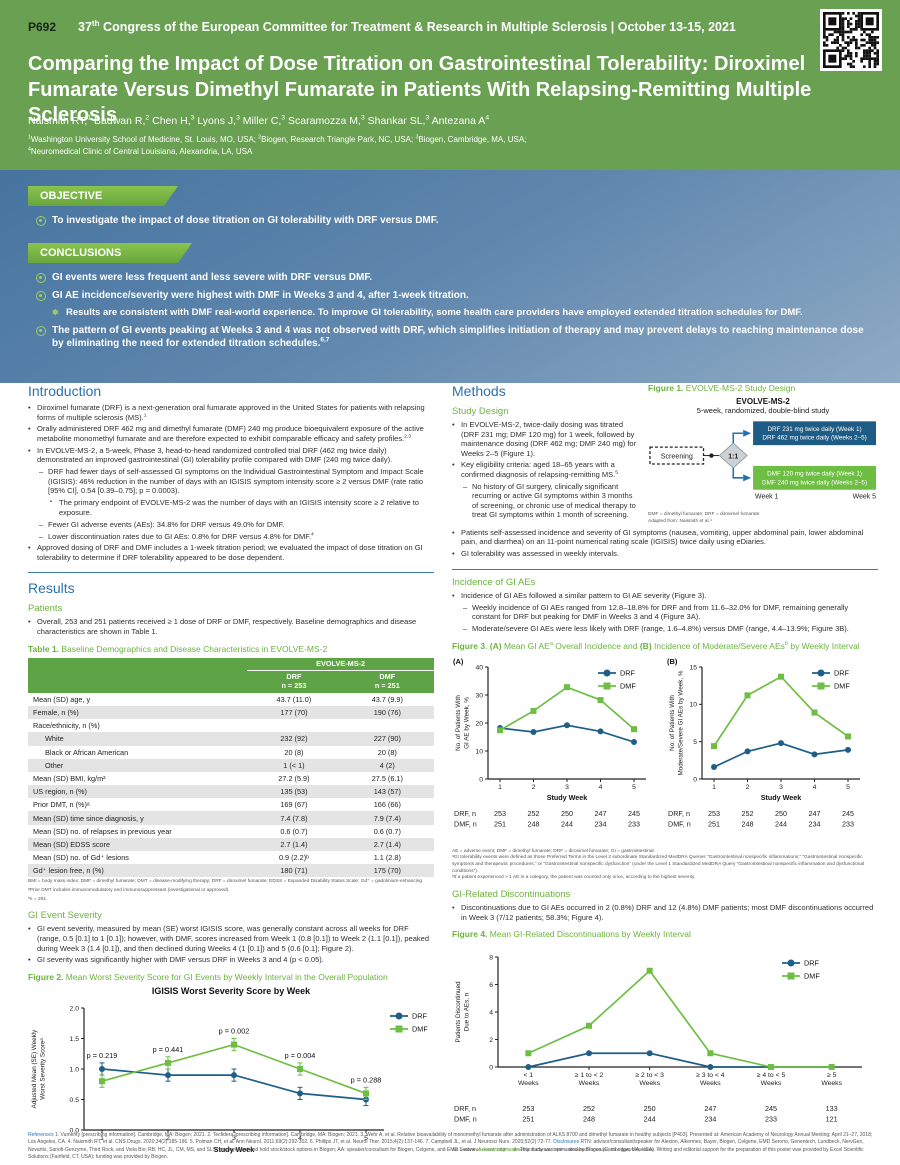  What do you see at coordinates (467, 722) in the screenshot?
I see `y-axis-label: GI AE by Week, %` at bounding box center [467, 722].